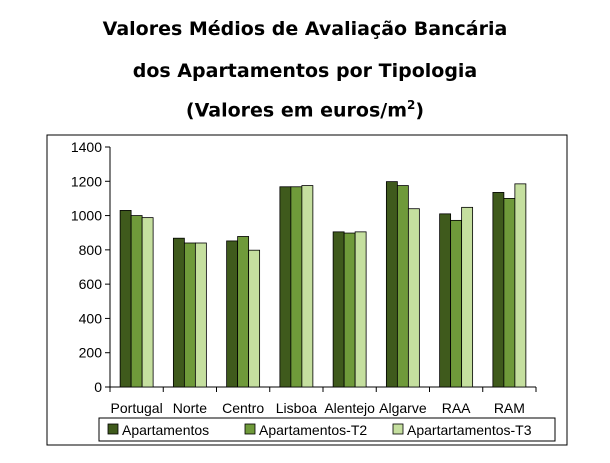  Describe the element at coordinates (305, 29) in the screenshot. I see `chart-title-line-1: Valores Médios de Avaliação Bancária` at that location.